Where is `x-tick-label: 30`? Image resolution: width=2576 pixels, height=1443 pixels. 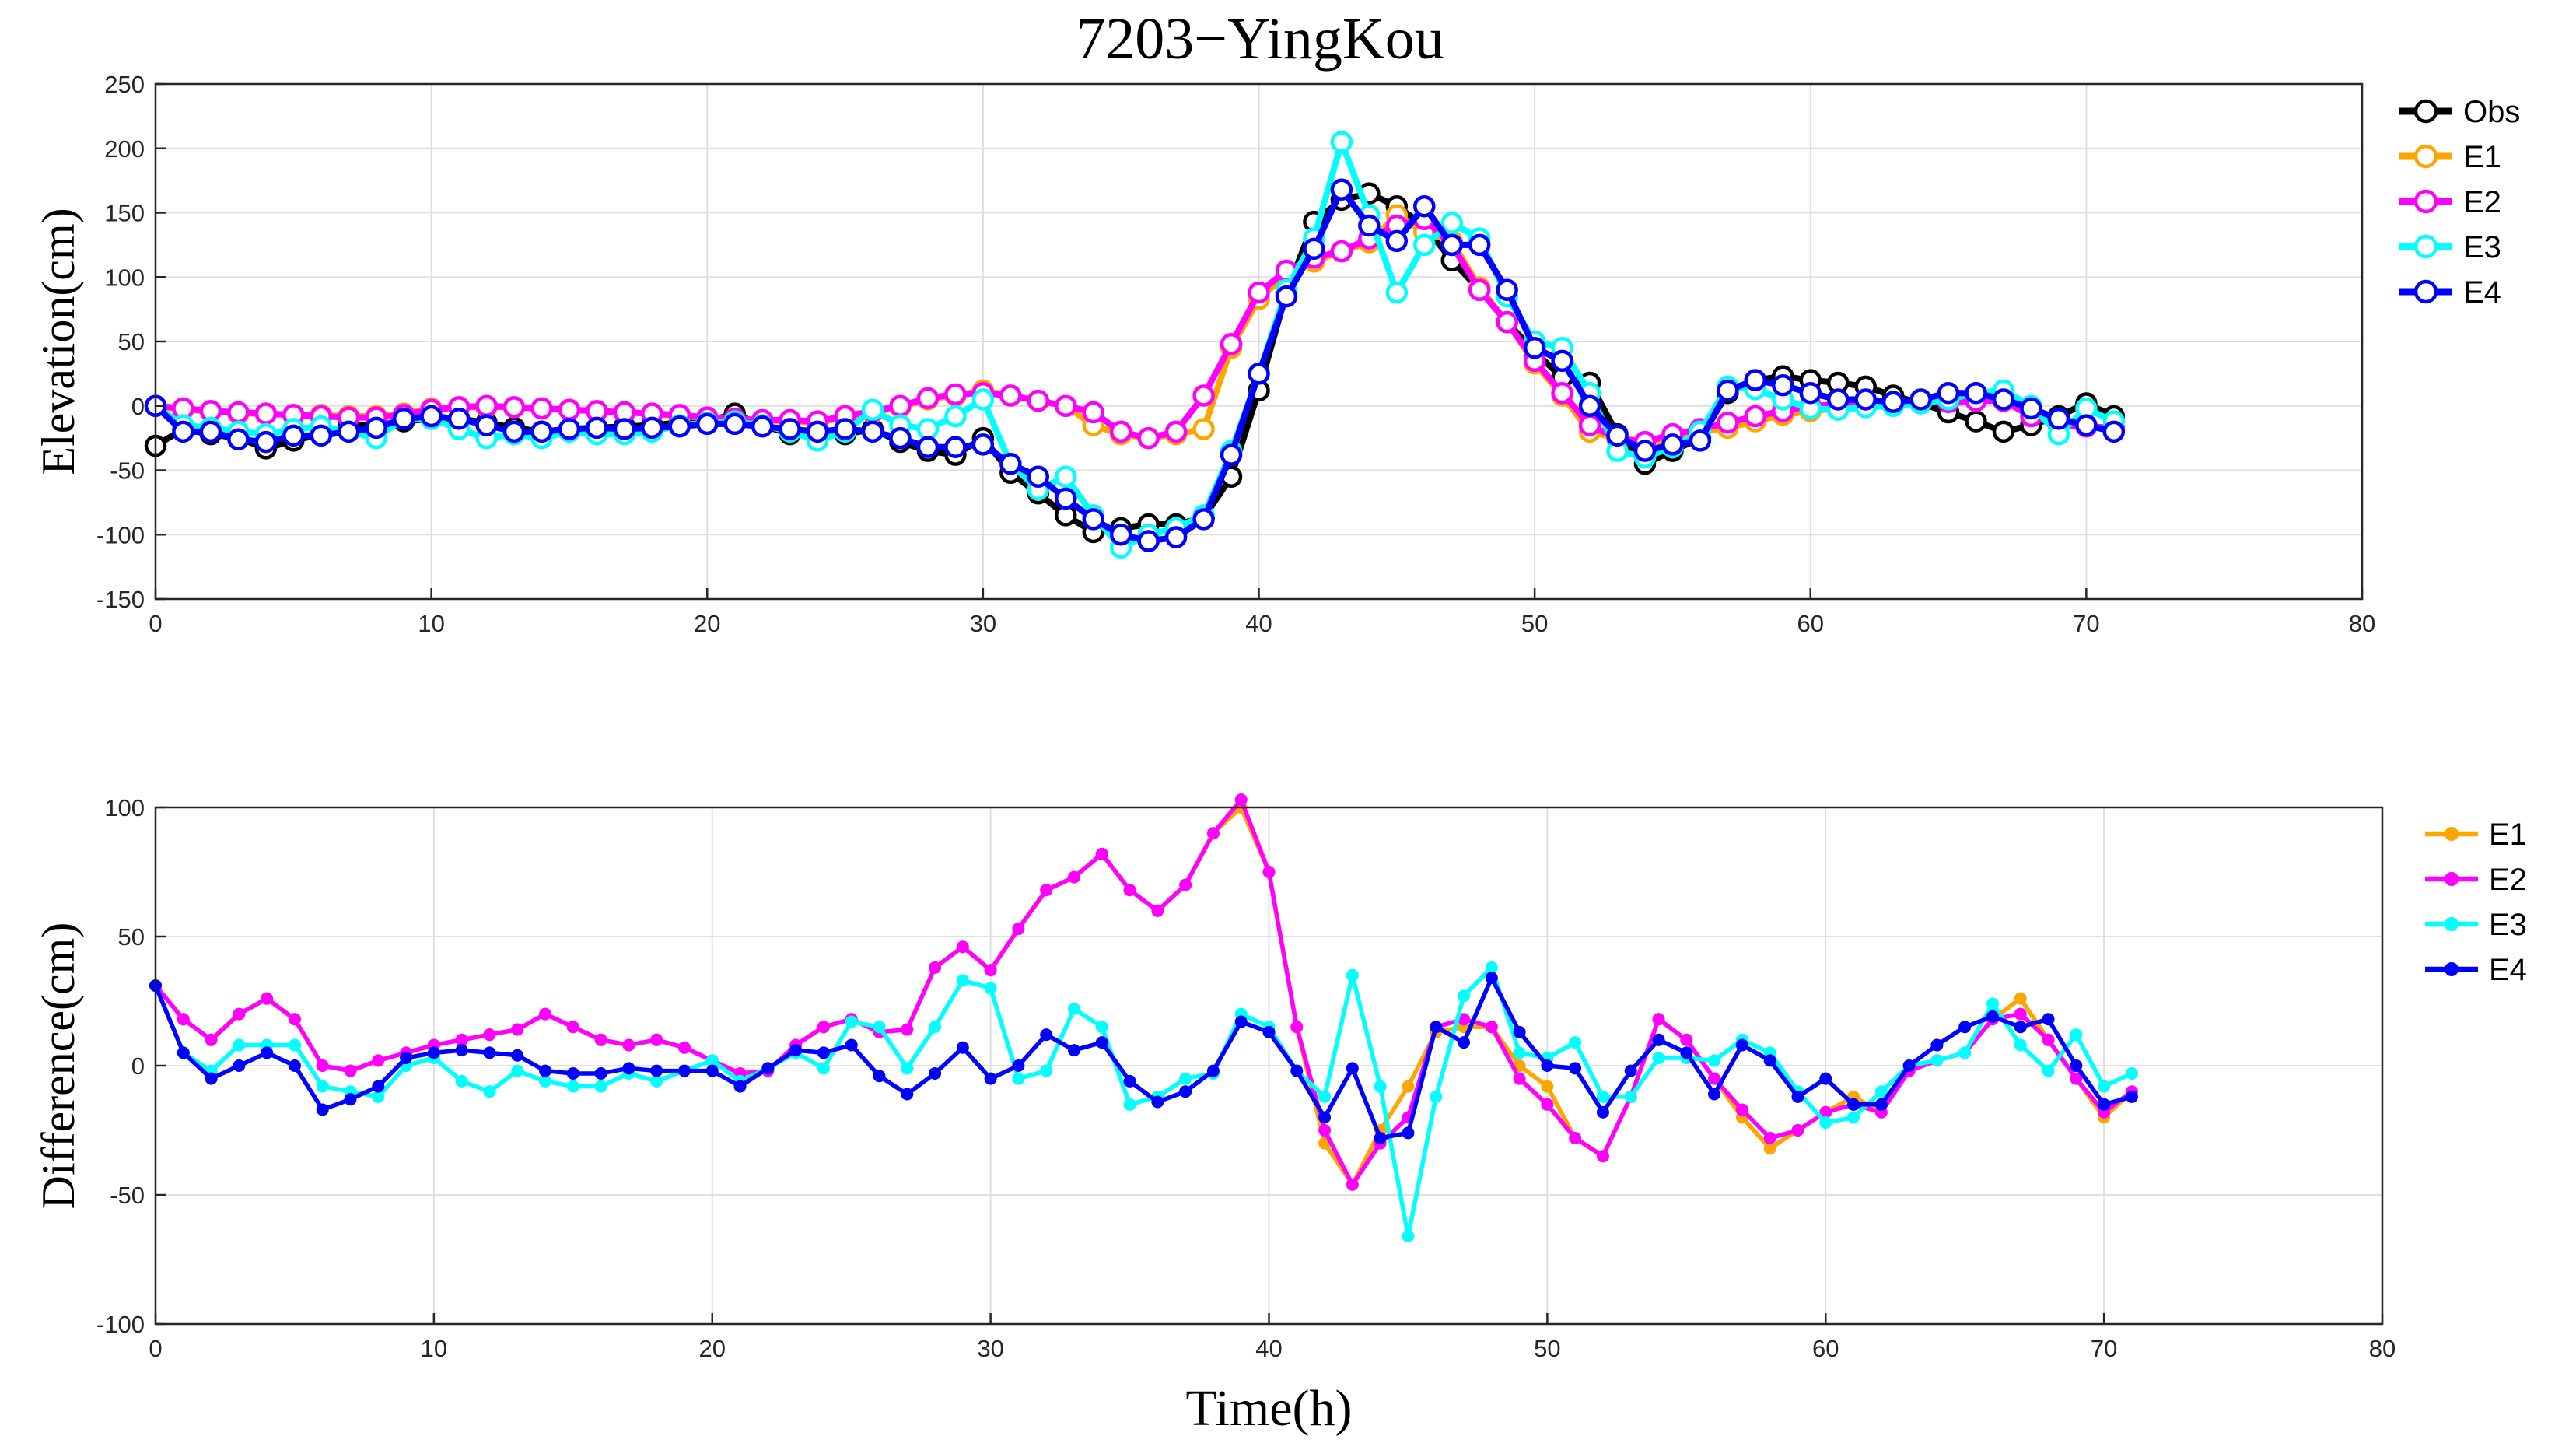
x-tick-label: 30 is located at coordinates (990, 1348).